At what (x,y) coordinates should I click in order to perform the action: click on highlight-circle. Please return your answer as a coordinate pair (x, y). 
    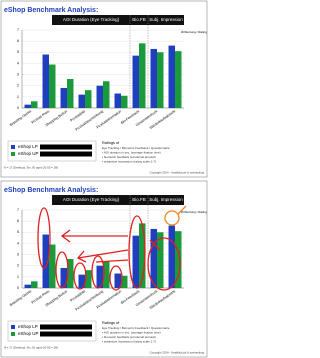
    Looking at the image, I should click on (172, 218).